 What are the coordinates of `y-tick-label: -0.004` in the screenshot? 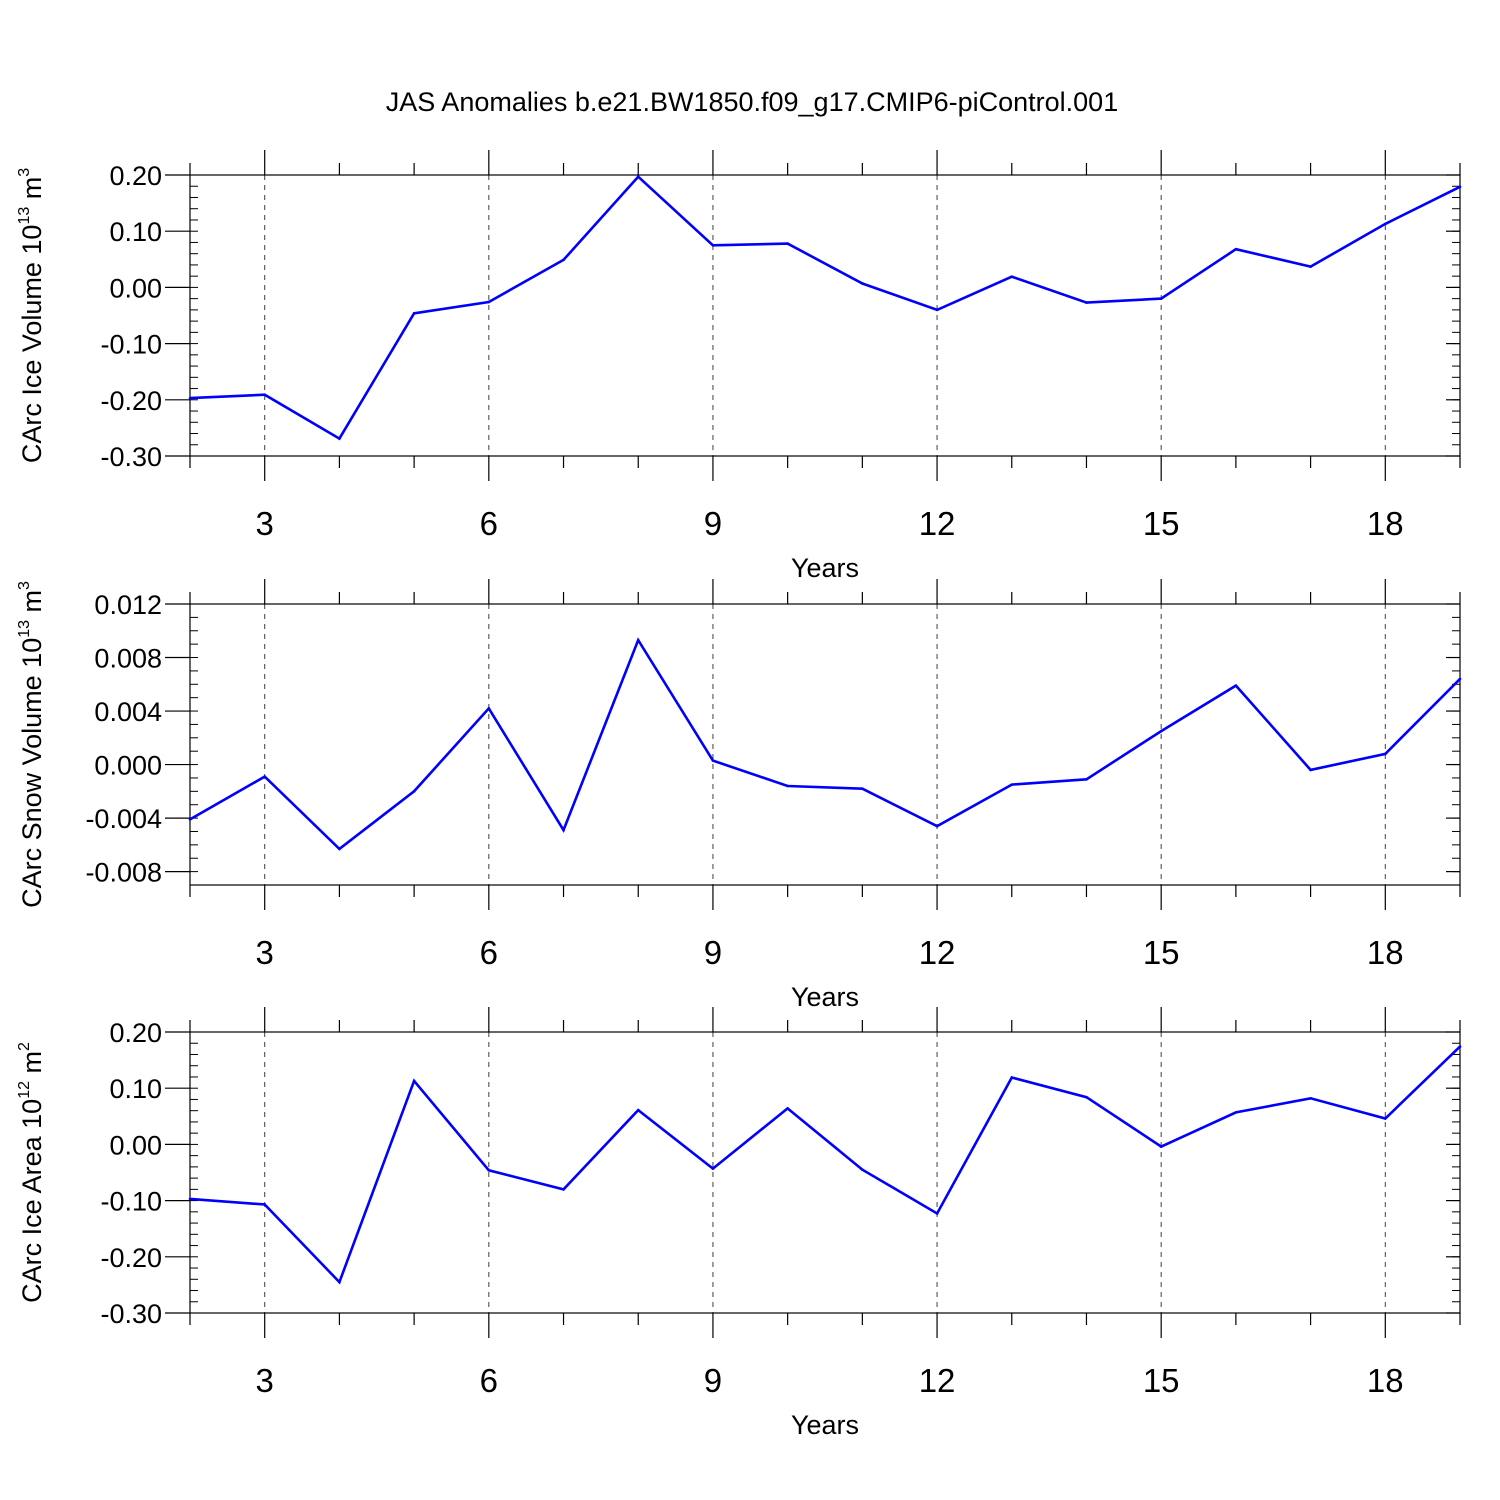 It's located at (123, 819).